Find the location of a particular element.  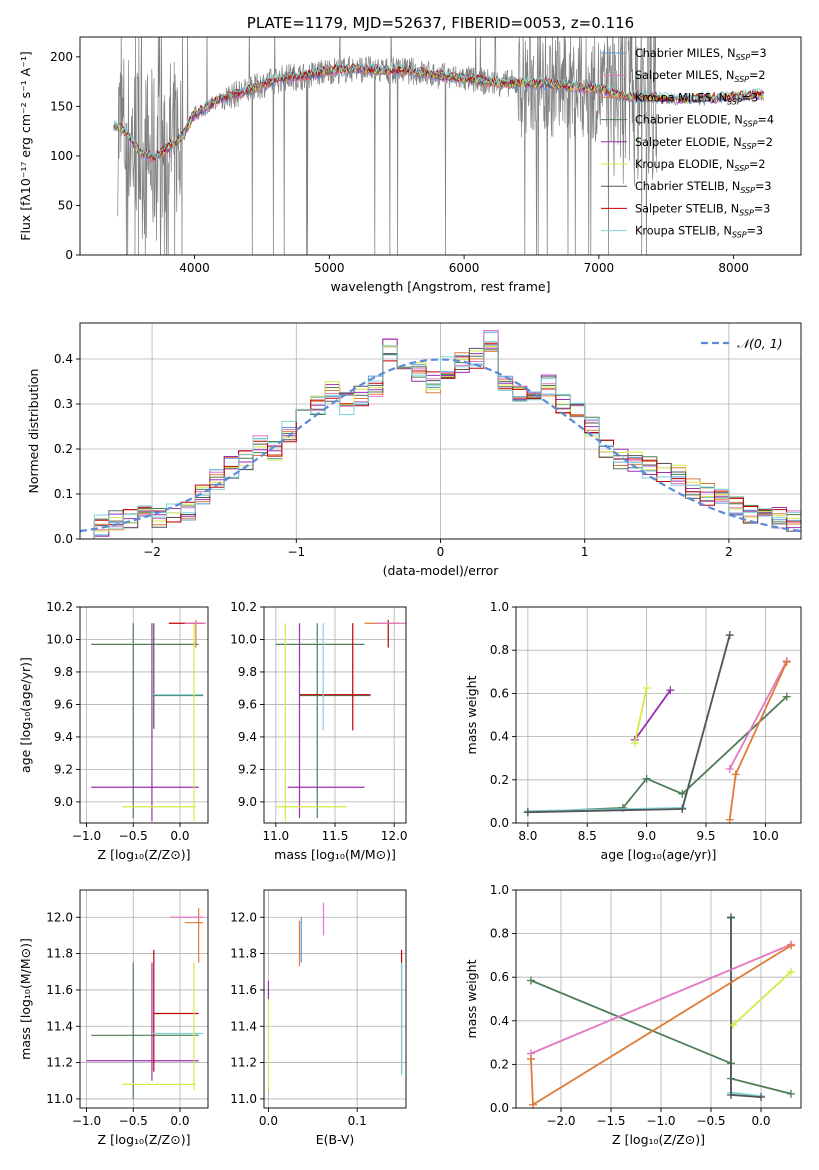

legend-label: Salpeter MILES, NSSP=2 is located at coordinates (700, 76).